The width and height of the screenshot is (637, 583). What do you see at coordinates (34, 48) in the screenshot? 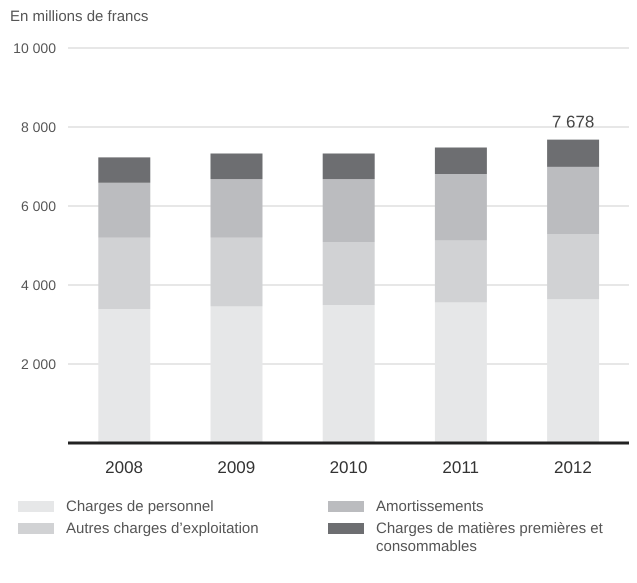
I see `y-tick-label: 10 000` at bounding box center [34, 48].